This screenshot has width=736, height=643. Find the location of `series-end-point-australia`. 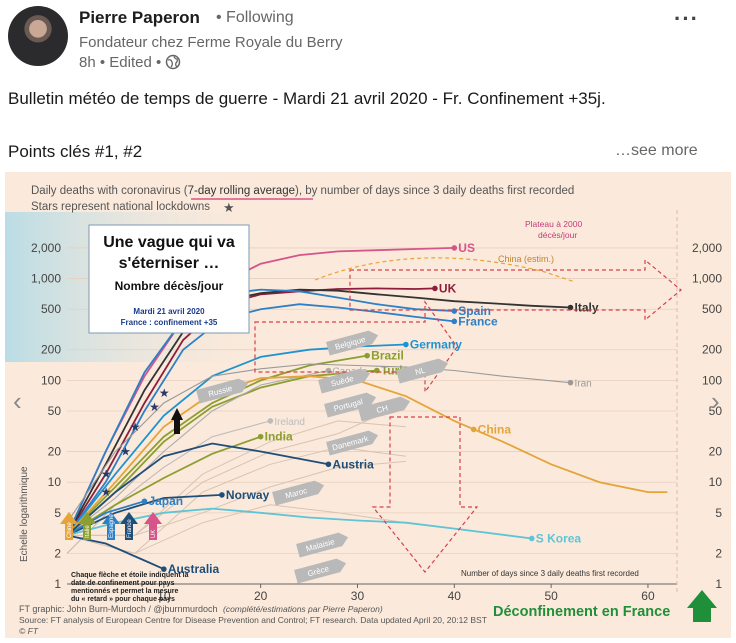

series-end-point-australia is located at coordinates (164, 569).